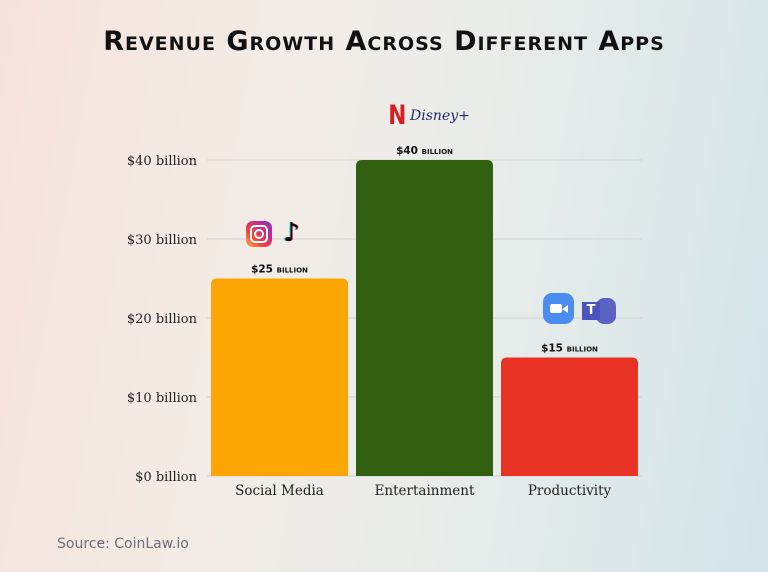 Image resolution: width=768 pixels, height=572 pixels. What do you see at coordinates (558, 308) in the screenshot?
I see `zoom-icon` at bounding box center [558, 308].